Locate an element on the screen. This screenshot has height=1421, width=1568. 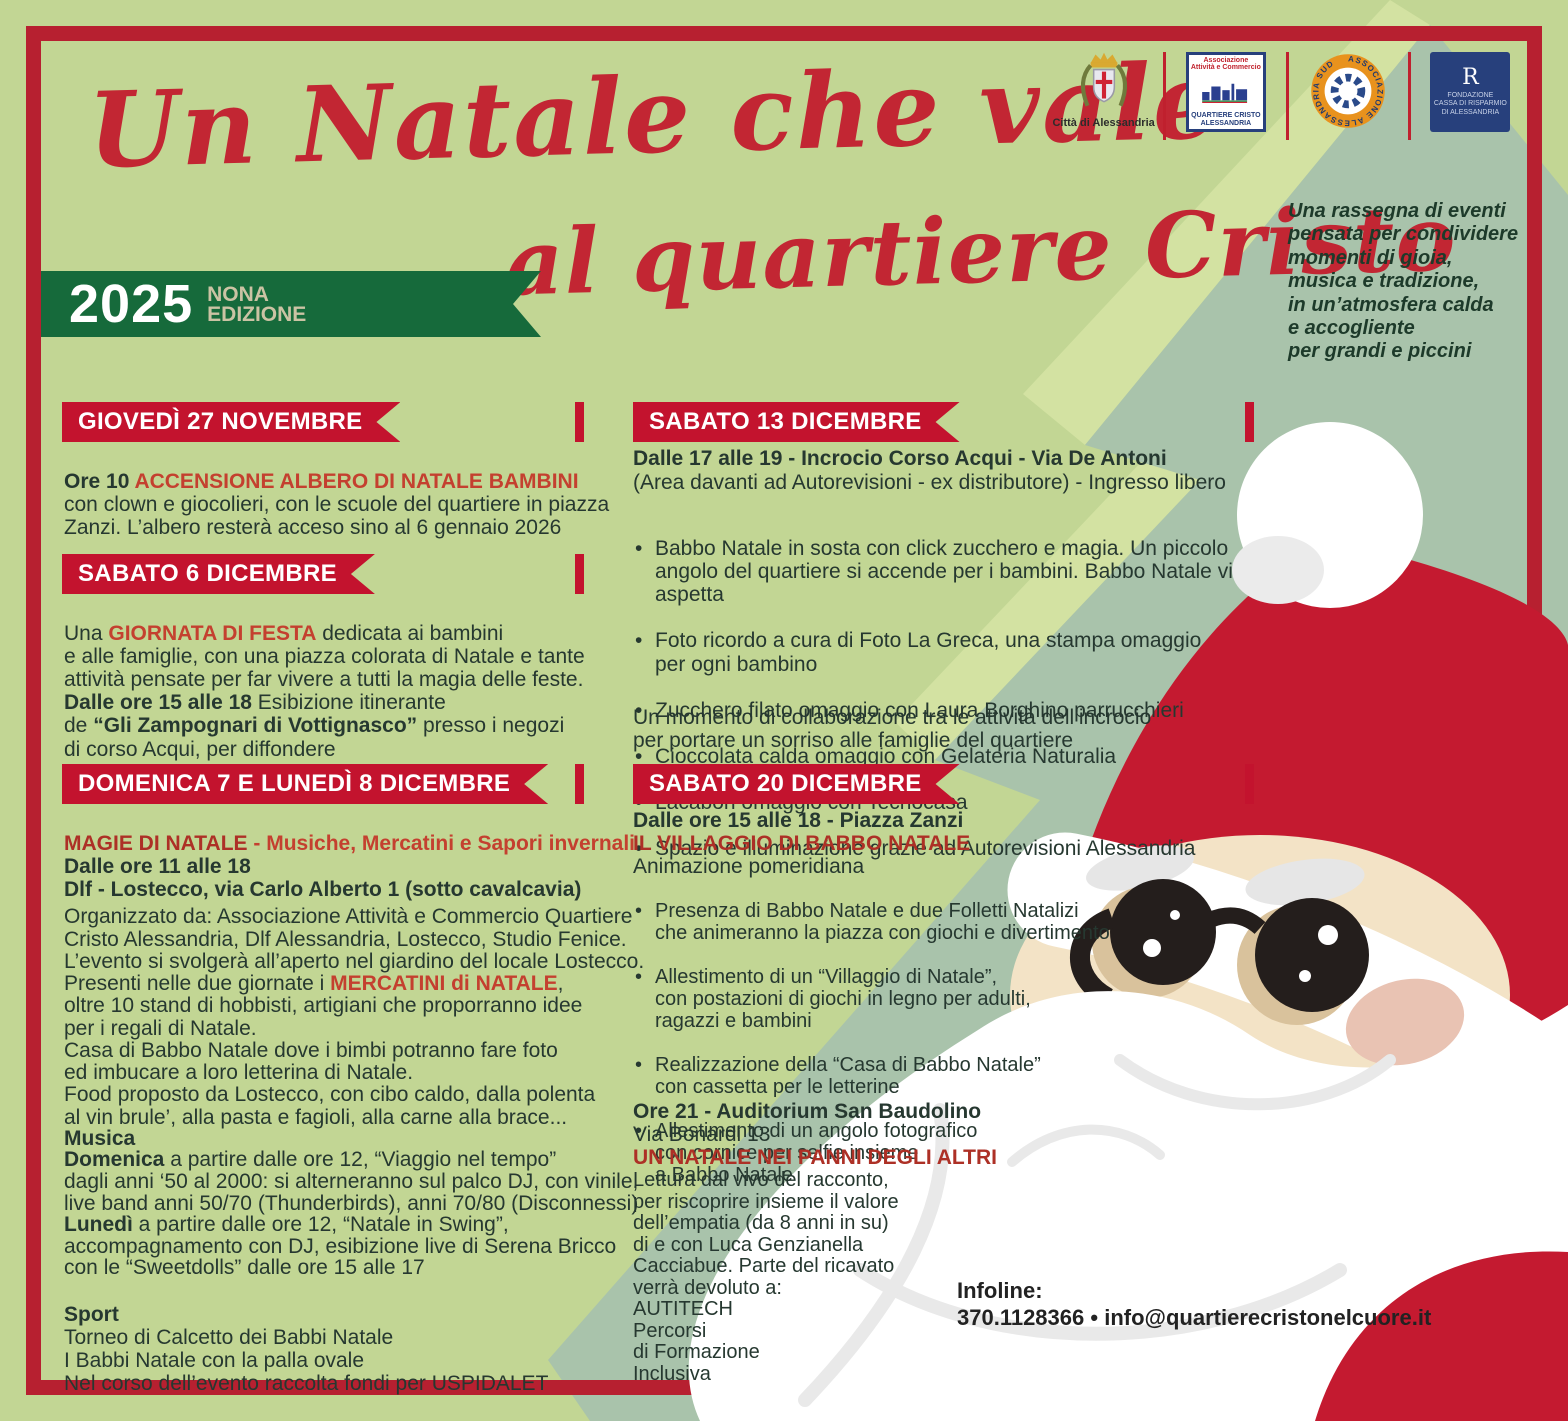
ribbon-sabato-13-dicembre: SABATO 13 DICEMBRE is located at coordinates (796, 422).